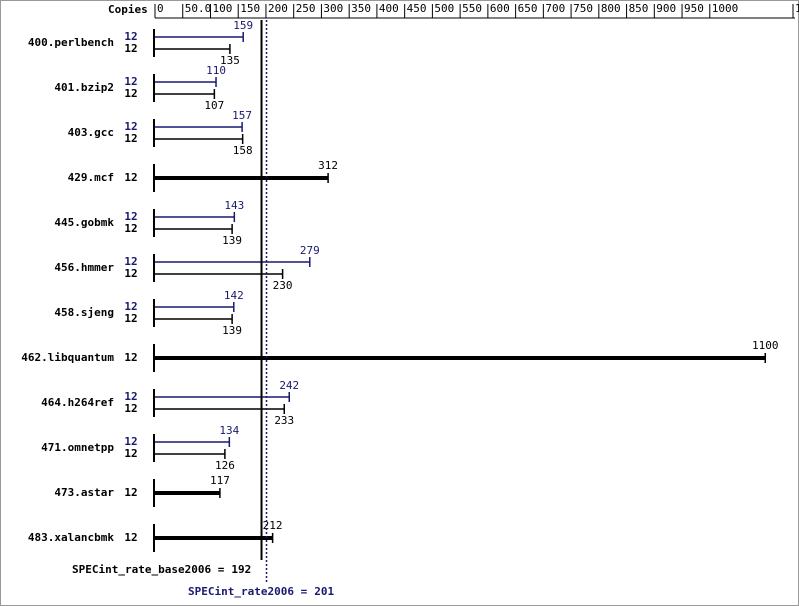 This screenshot has height=606, width=799. I want to click on value-label: 1100, so click(765, 345).